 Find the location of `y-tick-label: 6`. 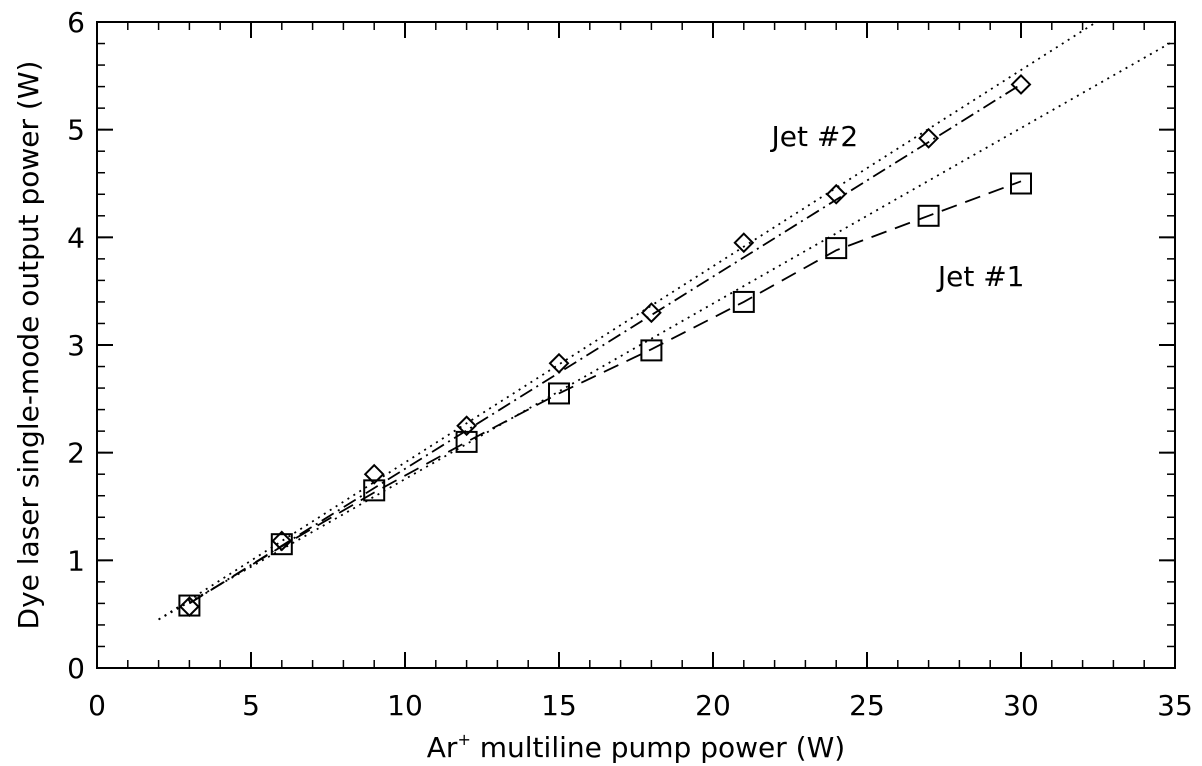

y-tick-label: 6 is located at coordinates (76, 22).